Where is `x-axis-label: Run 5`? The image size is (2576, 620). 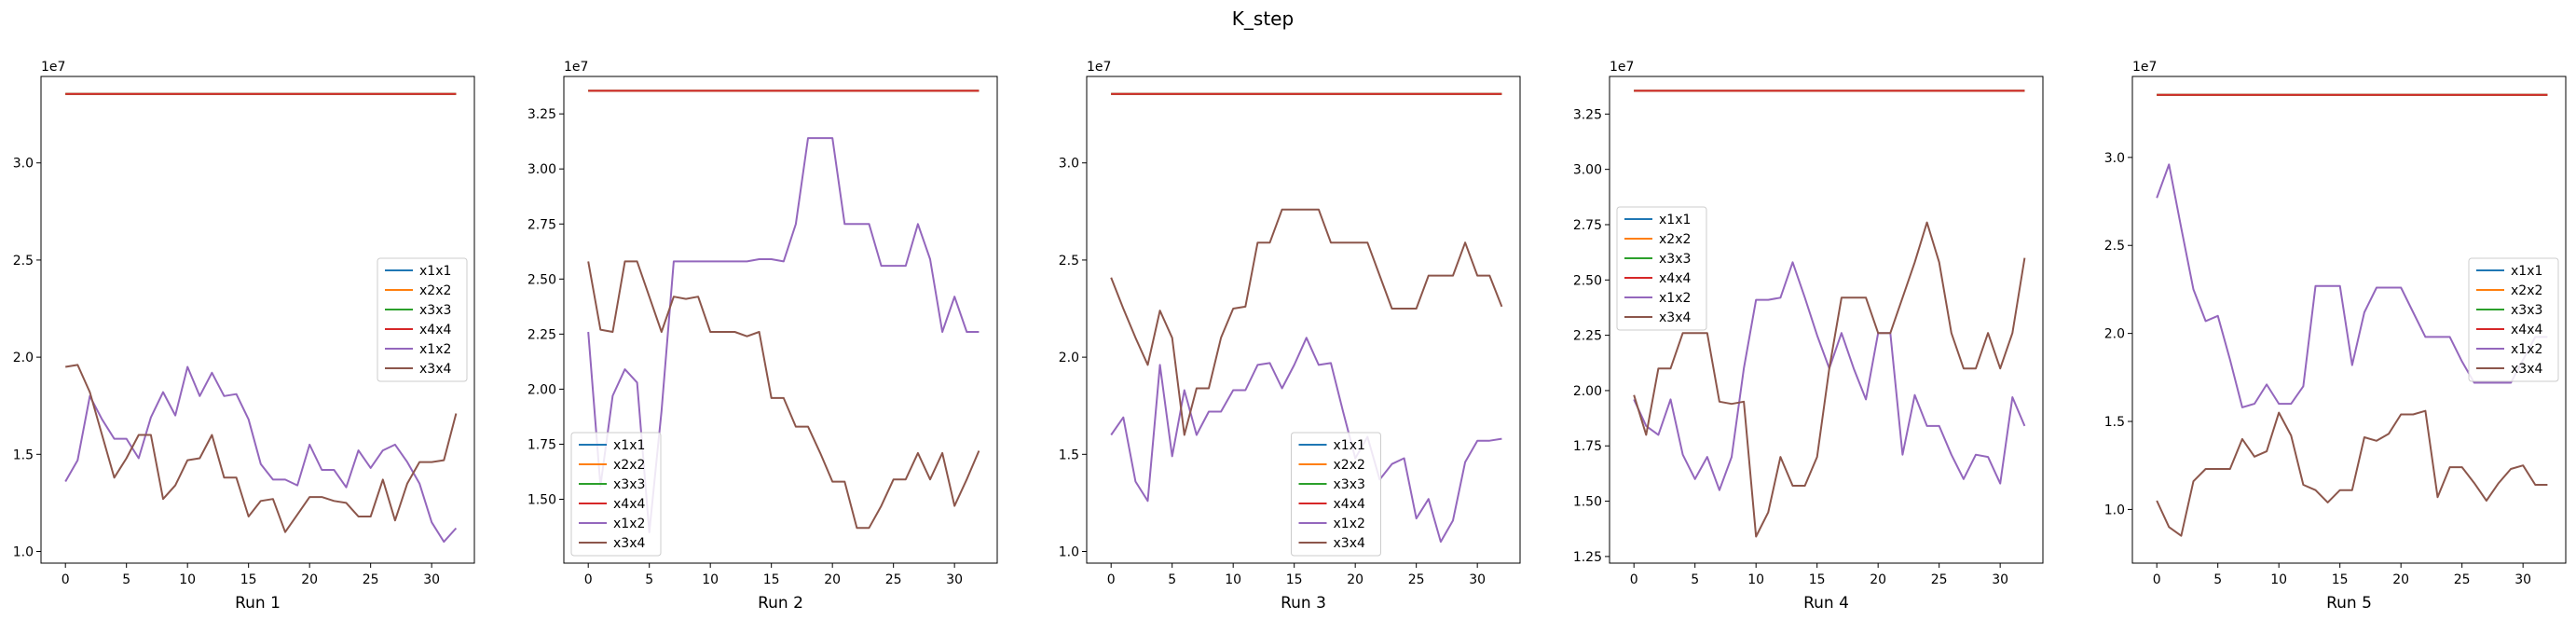
x-axis-label: Run 5 is located at coordinates (2349, 603).